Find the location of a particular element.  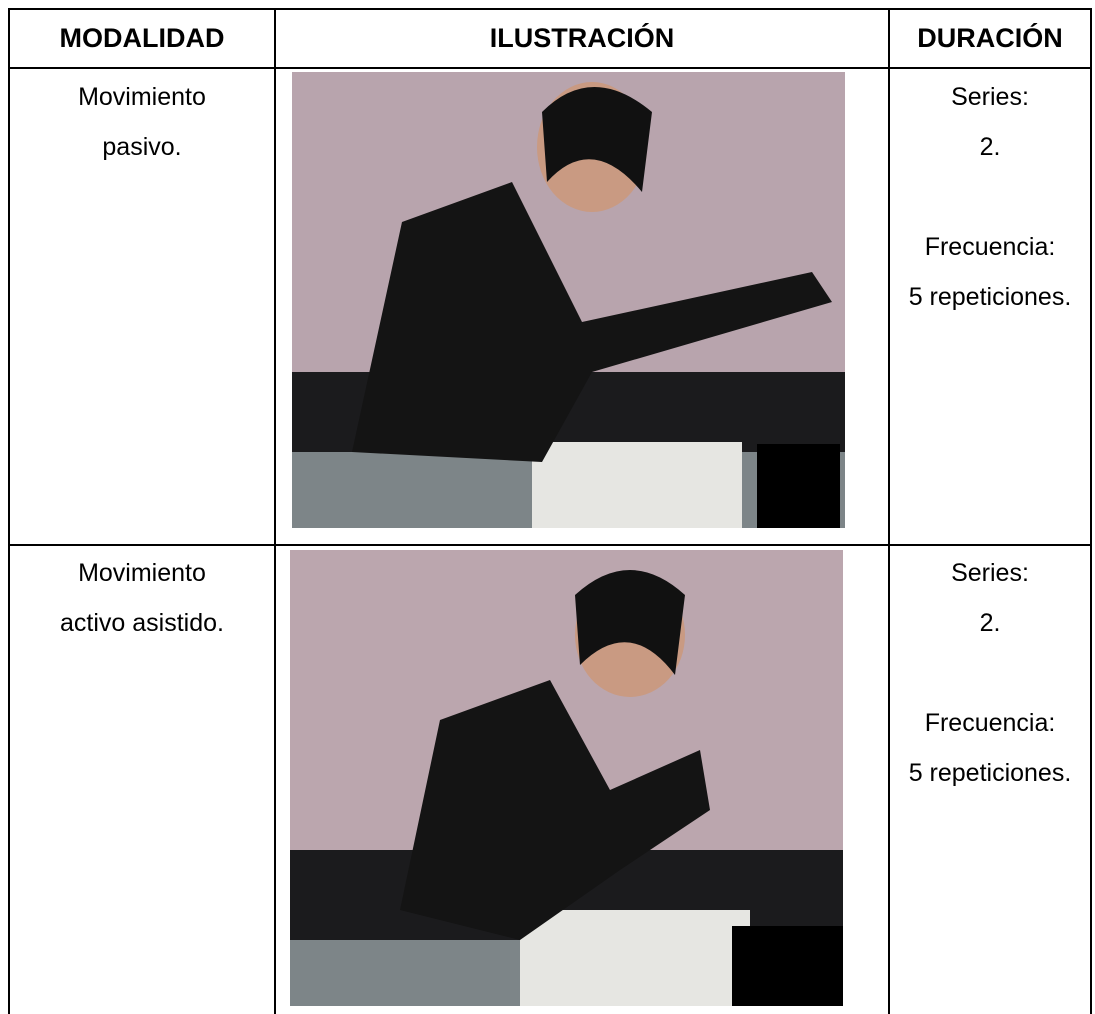

modalidad-cell: Movimiento activo asistido. is located at coordinates (142, 598).